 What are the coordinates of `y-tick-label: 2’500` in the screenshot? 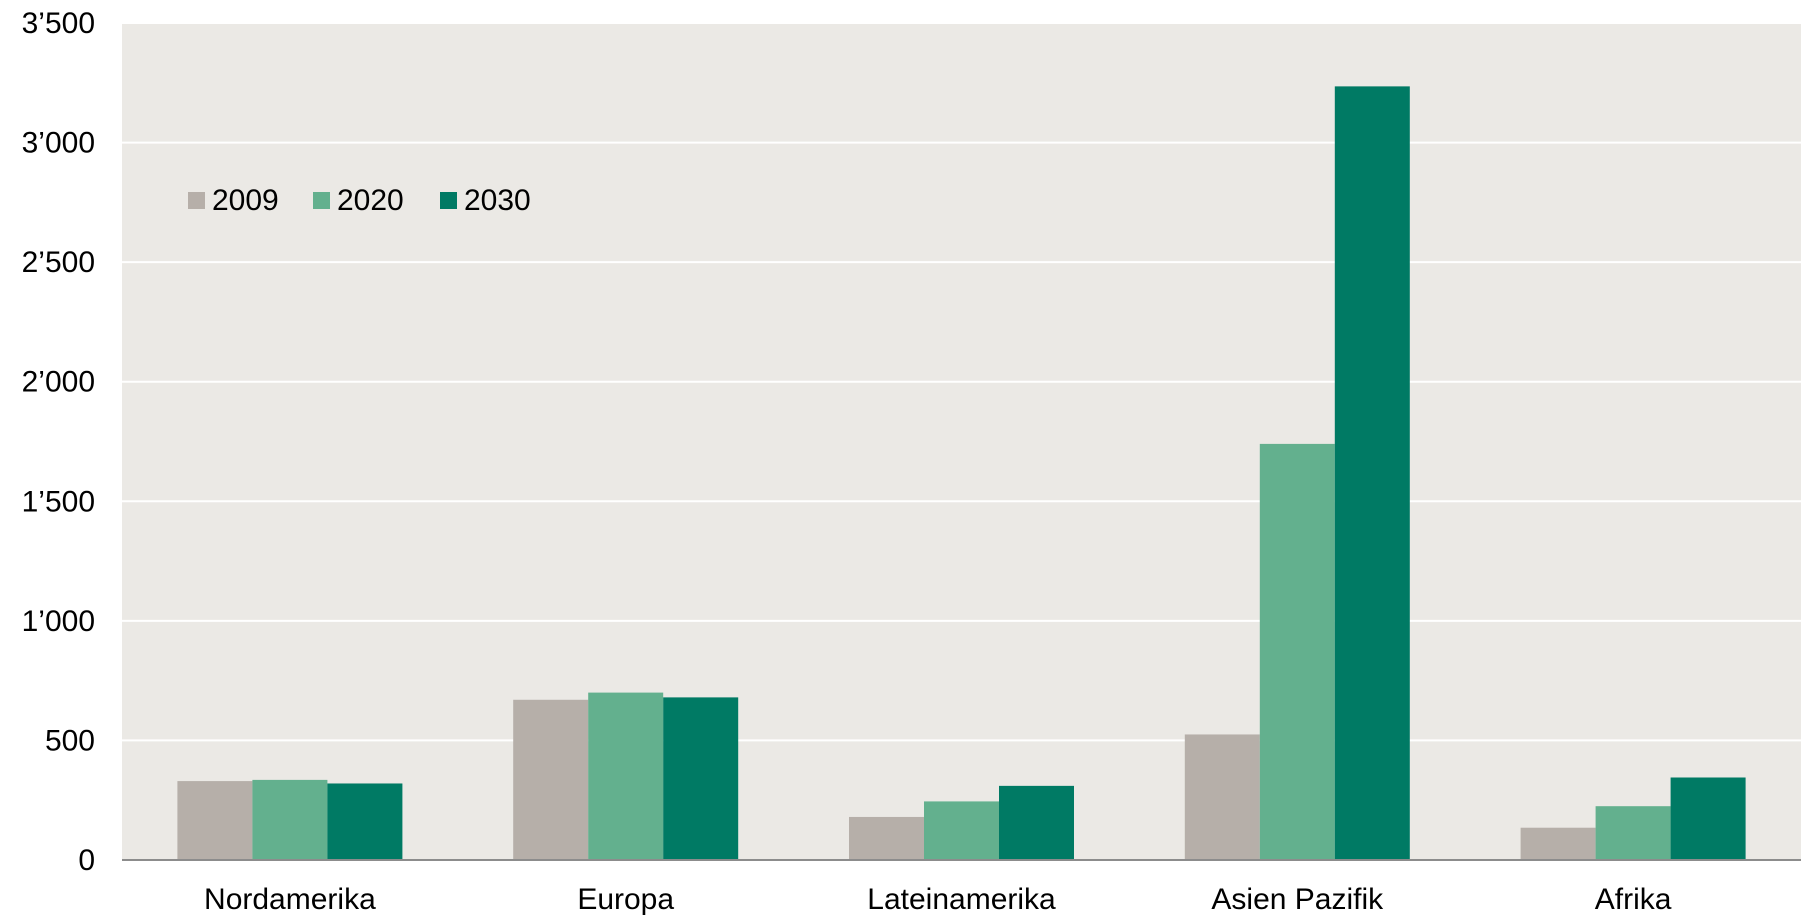 It's located at (58, 262).